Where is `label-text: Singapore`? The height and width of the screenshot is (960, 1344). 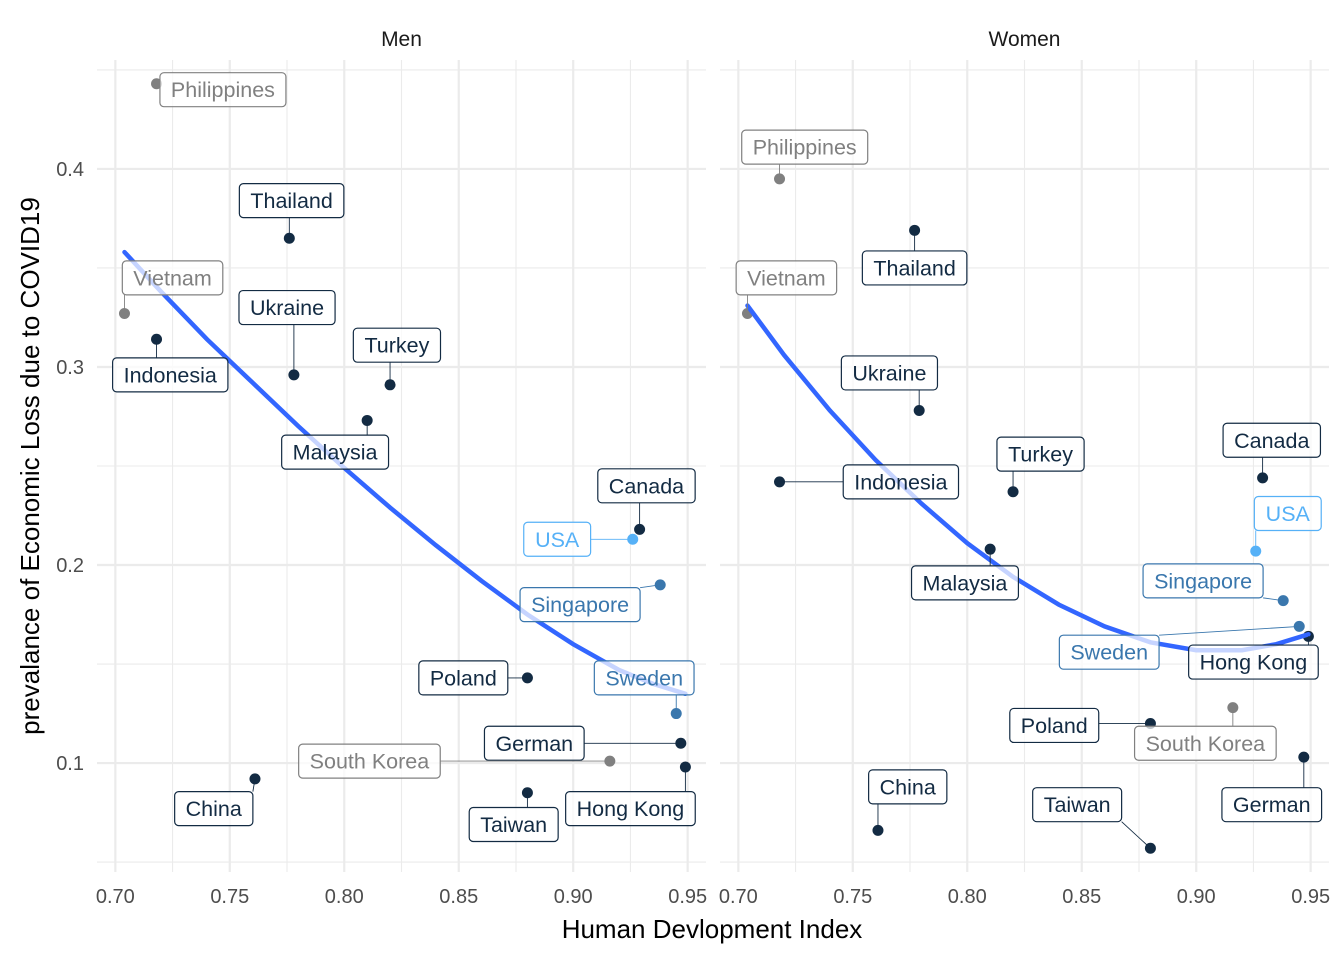 label-text: Singapore is located at coordinates (1203, 581).